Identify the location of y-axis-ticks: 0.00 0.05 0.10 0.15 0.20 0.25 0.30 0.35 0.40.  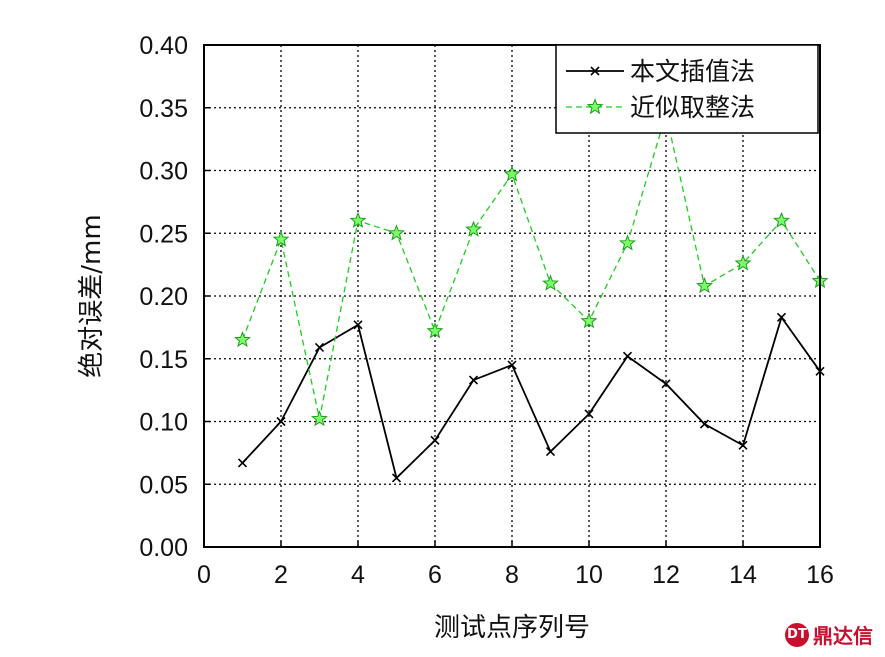
(174, 297).